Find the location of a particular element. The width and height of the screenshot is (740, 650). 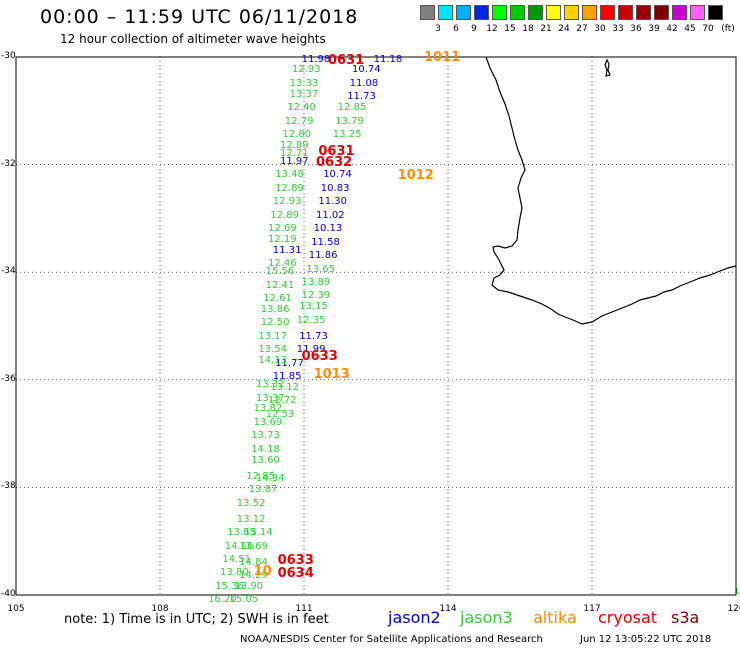

legend-level-label: 9 is located at coordinates (474, 29).